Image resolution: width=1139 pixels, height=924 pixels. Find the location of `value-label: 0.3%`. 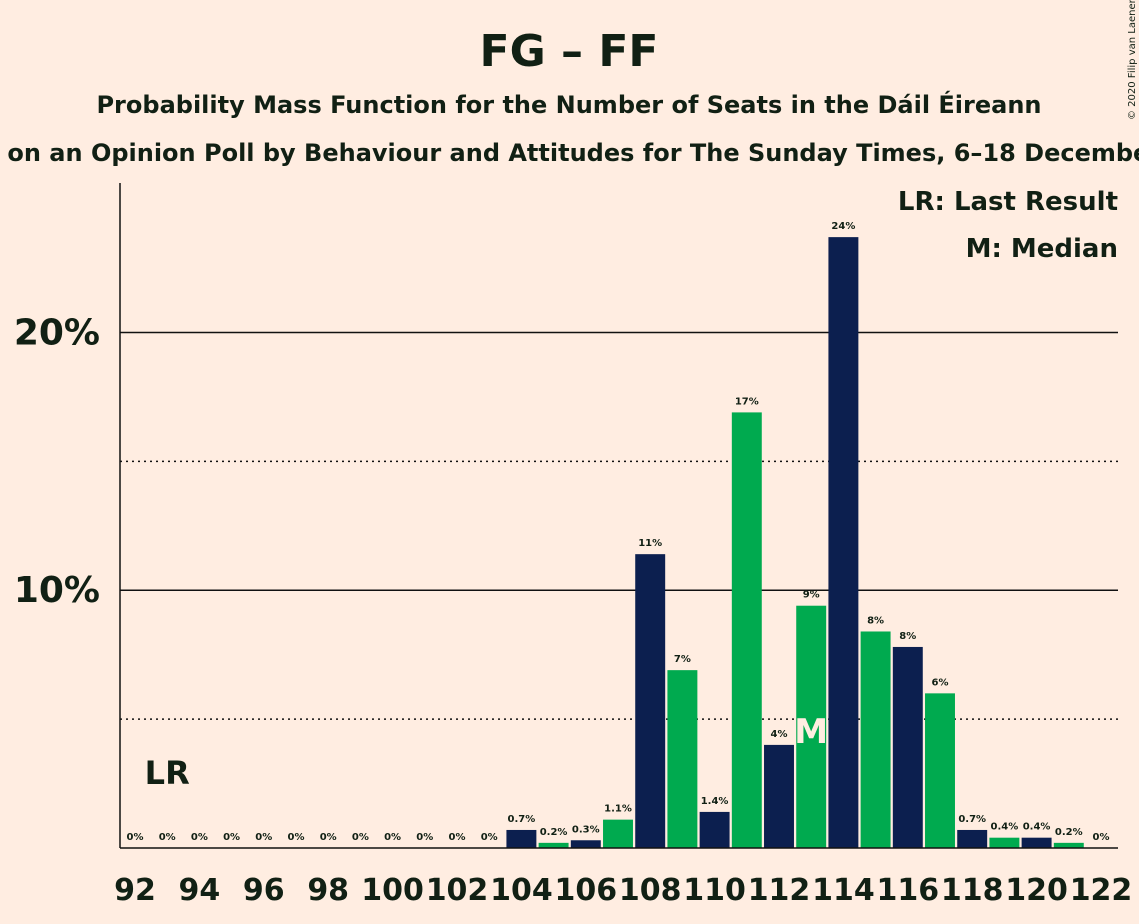

value-label: 0.3% is located at coordinates (586, 829).